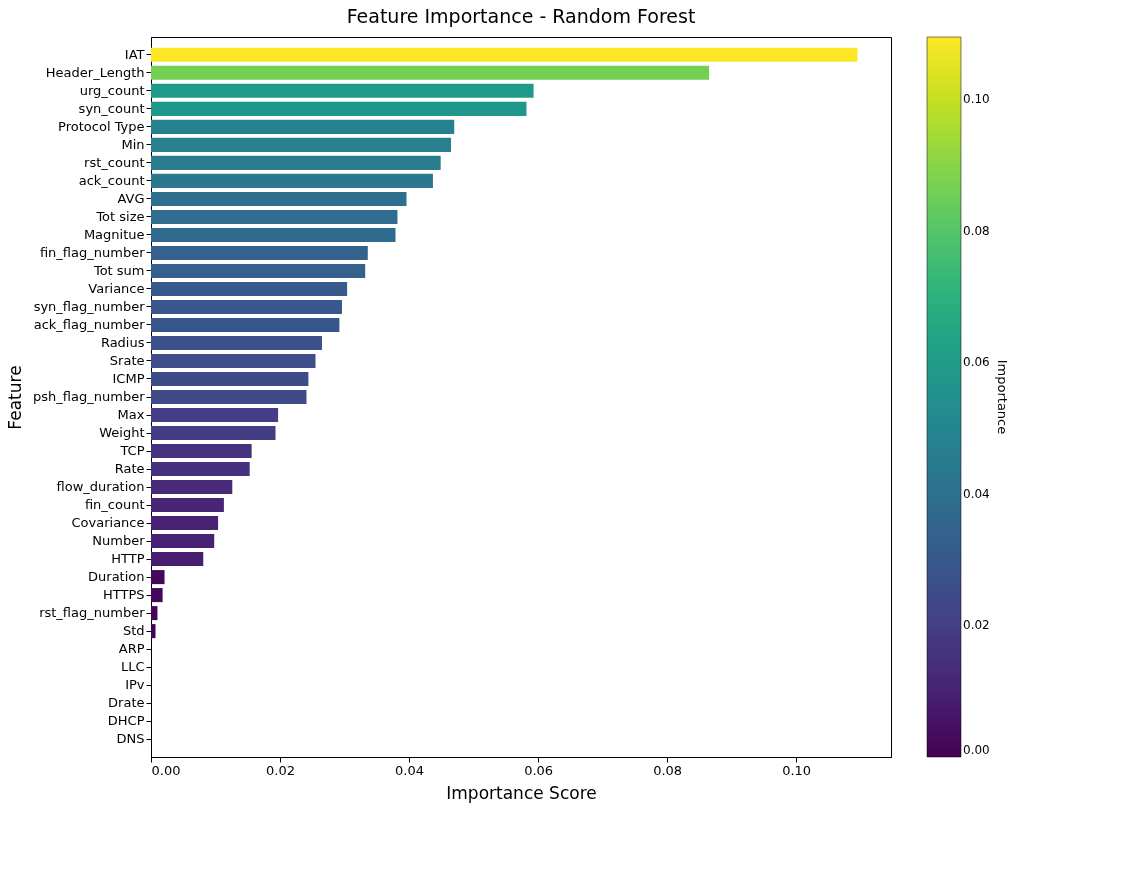 This screenshot has height=872, width=1140. Describe the element at coordinates (134, 54) in the screenshot. I see `y-tick-label: IAT` at that location.